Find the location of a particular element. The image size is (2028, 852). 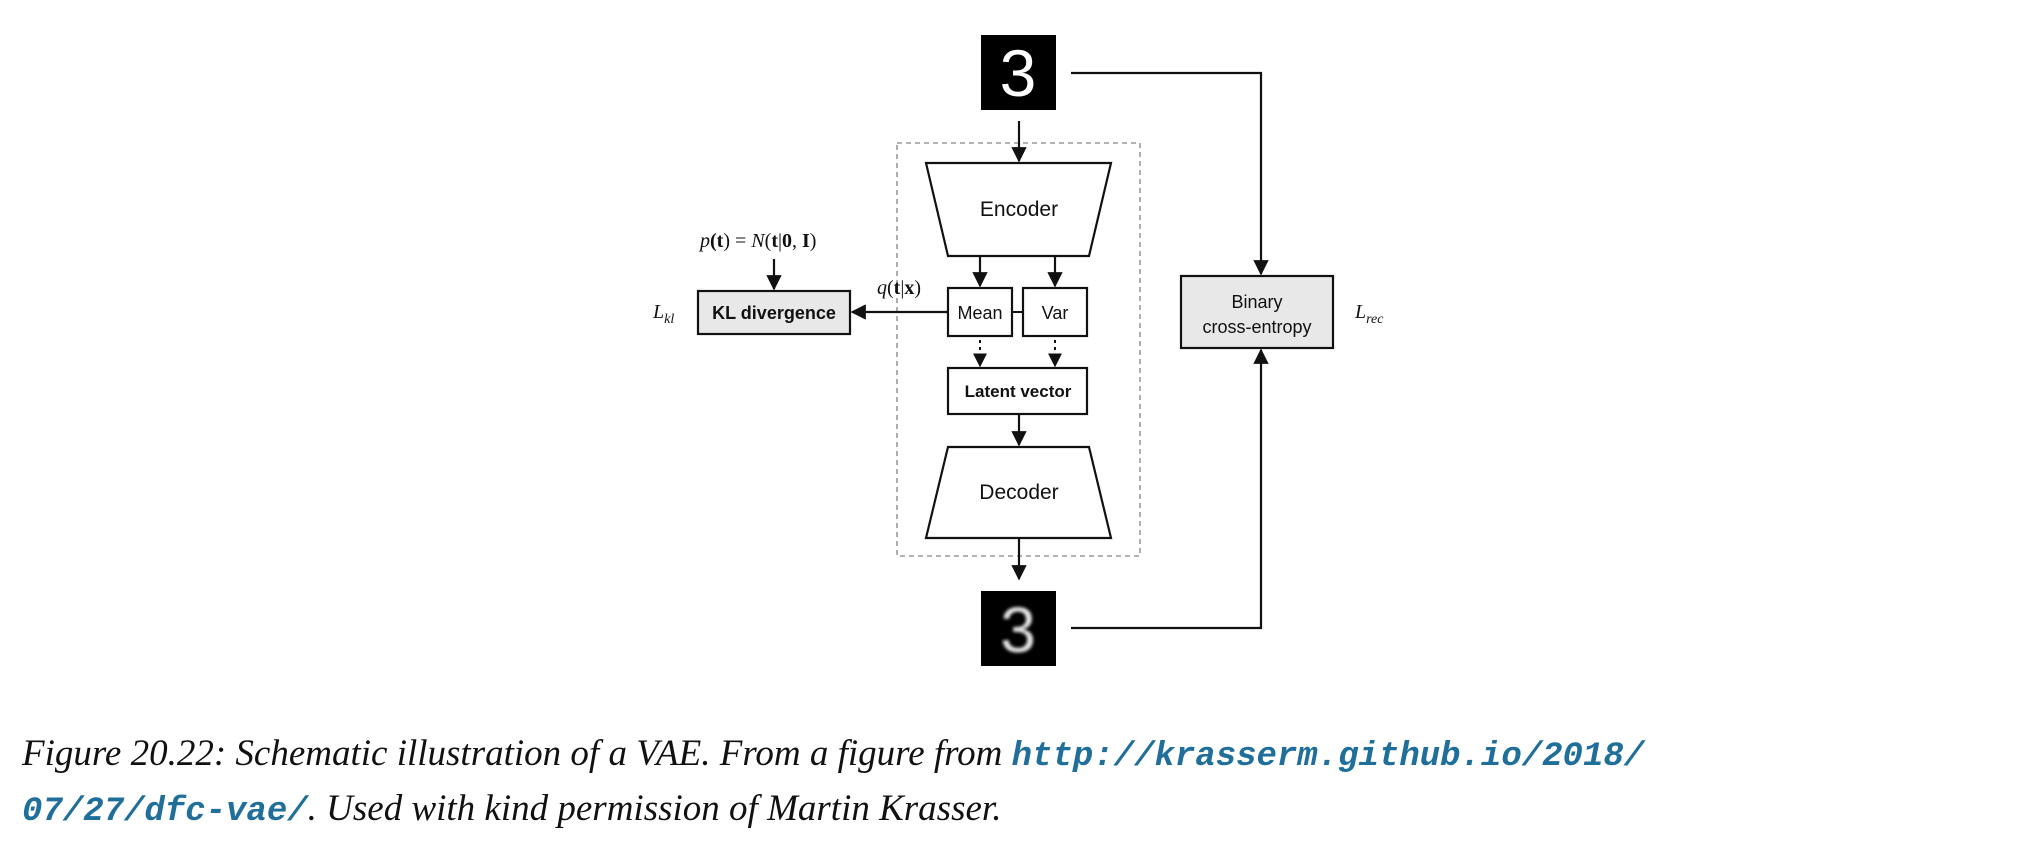

bce-box is located at coordinates (1257, 312).